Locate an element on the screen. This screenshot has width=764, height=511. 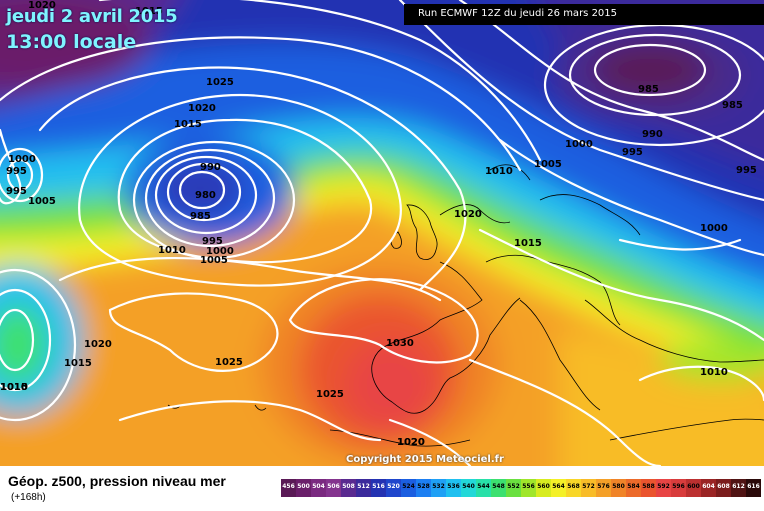
scale-value: 612 is located at coordinates (738, 486).